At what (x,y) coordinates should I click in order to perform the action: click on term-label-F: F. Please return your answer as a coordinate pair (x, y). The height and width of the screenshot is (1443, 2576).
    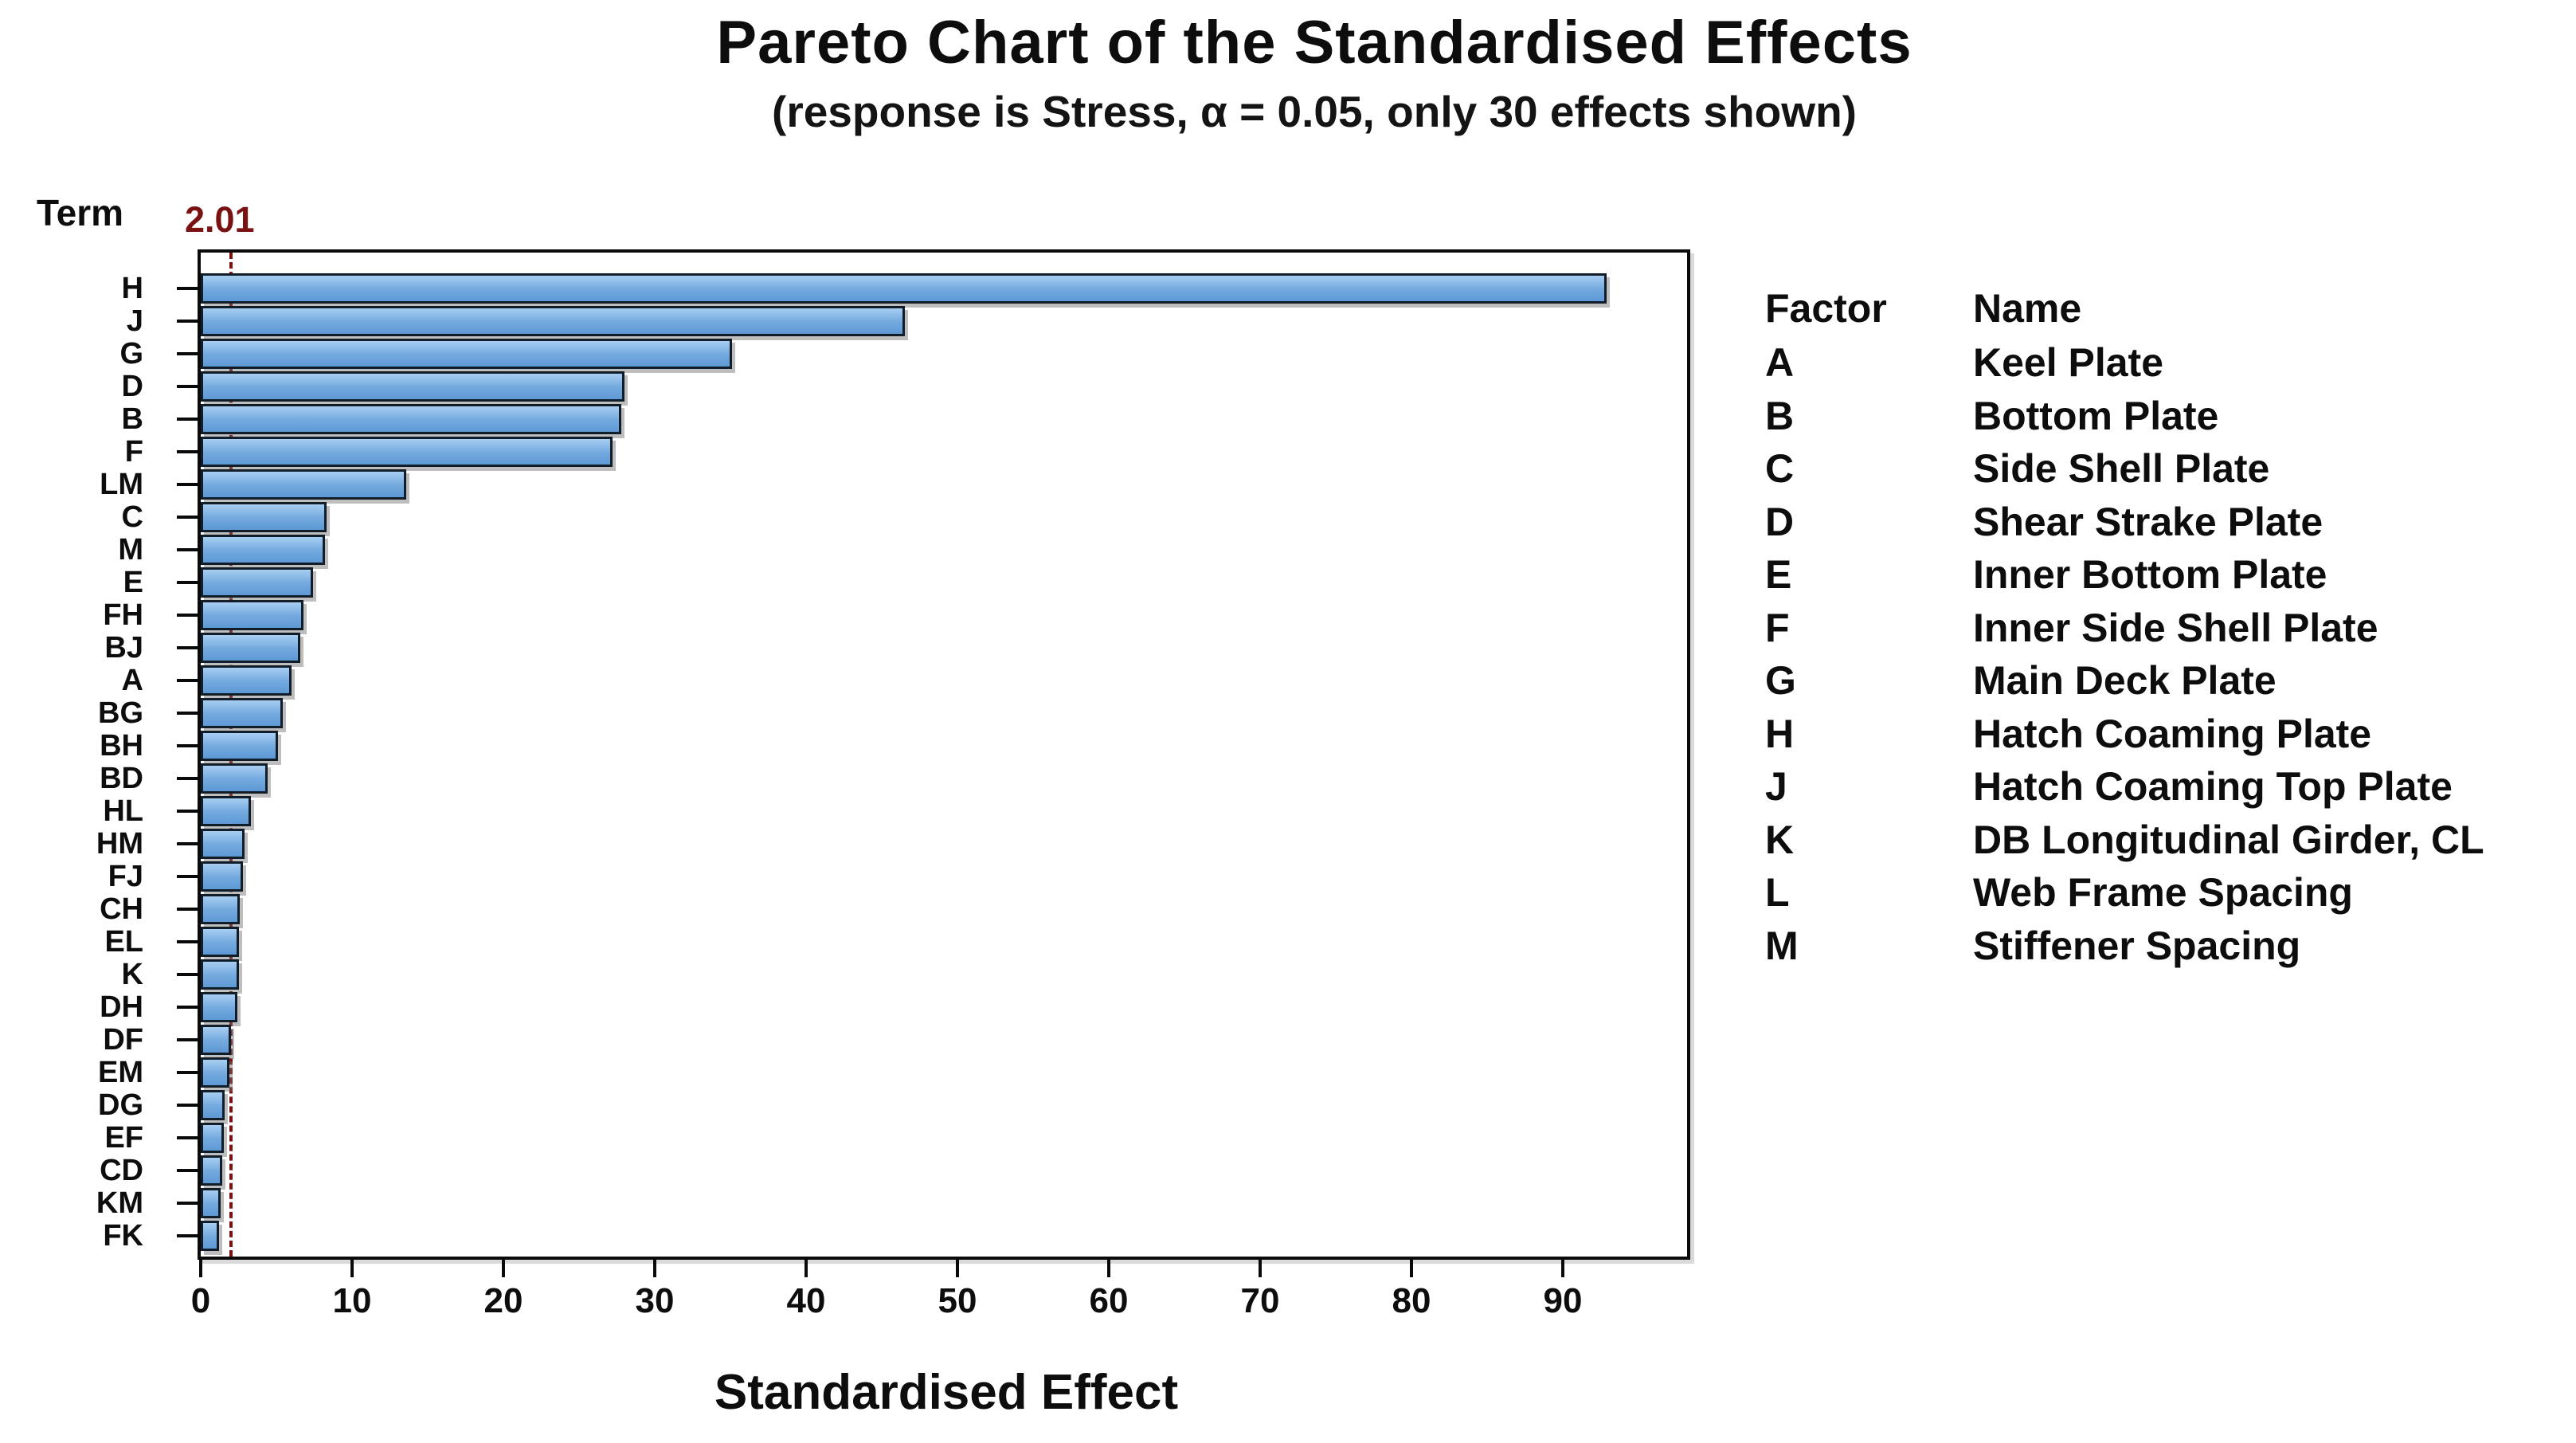
    Looking at the image, I should click on (133, 451).